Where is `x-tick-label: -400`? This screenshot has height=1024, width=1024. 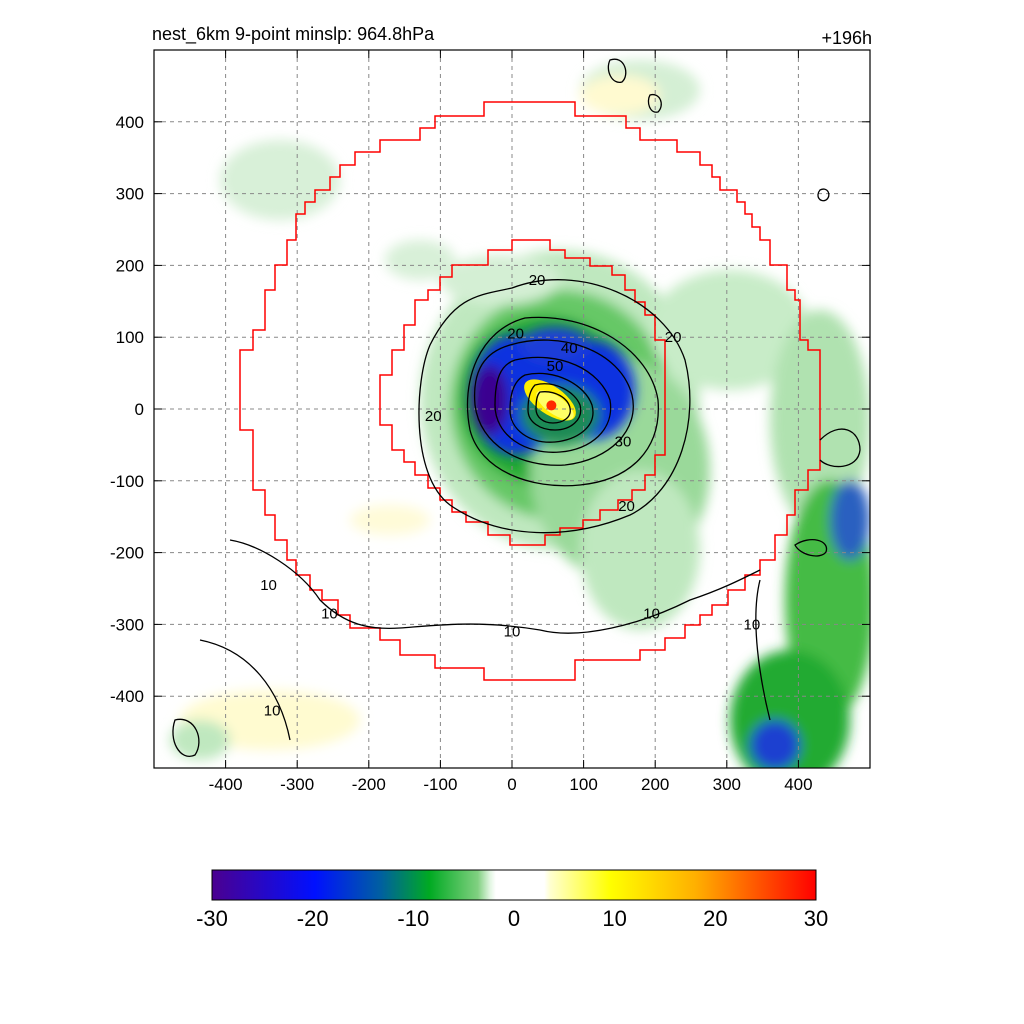 x-tick-label: -400 is located at coordinates (226, 784).